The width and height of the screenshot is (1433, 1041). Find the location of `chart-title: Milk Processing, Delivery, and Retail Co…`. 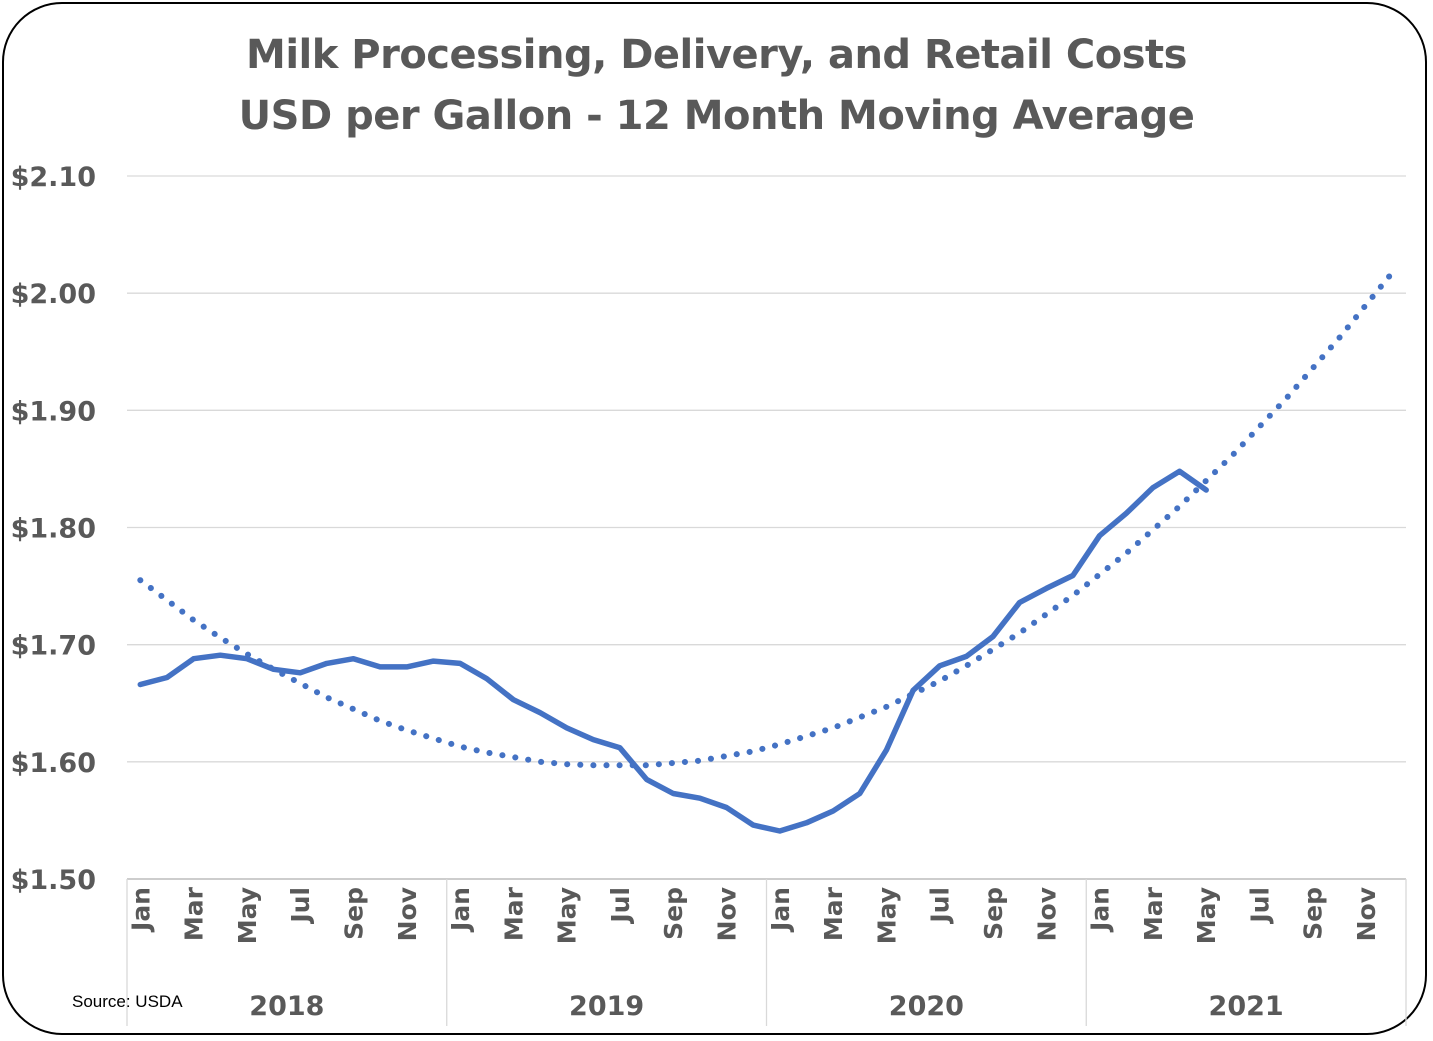

chart-title: Milk Processing, Delivery, and Retail Co… is located at coordinates (716, 55).